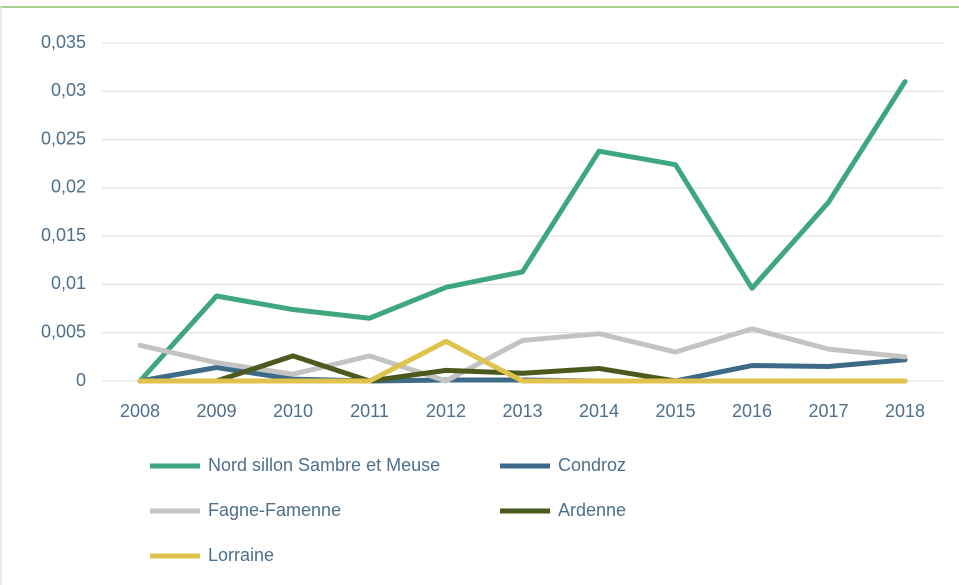 The image size is (959, 585). Describe the element at coordinates (68, 283) in the screenshot. I see `y-tick-label: 0,01` at that location.